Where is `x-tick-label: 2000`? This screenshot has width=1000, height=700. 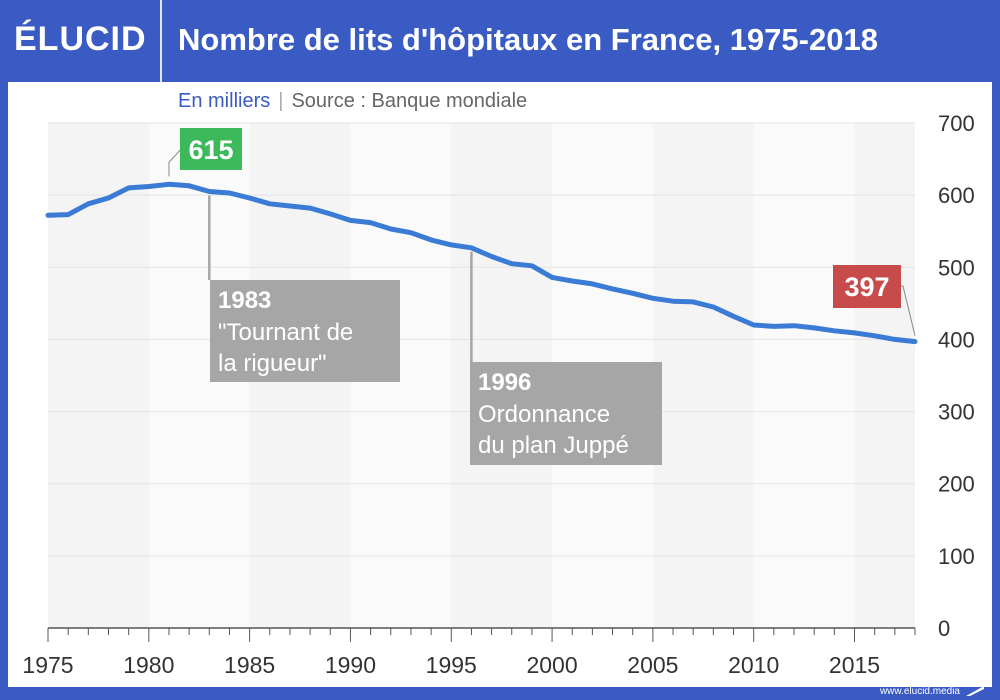
x-tick-label: 2000 is located at coordinates (551, 665).